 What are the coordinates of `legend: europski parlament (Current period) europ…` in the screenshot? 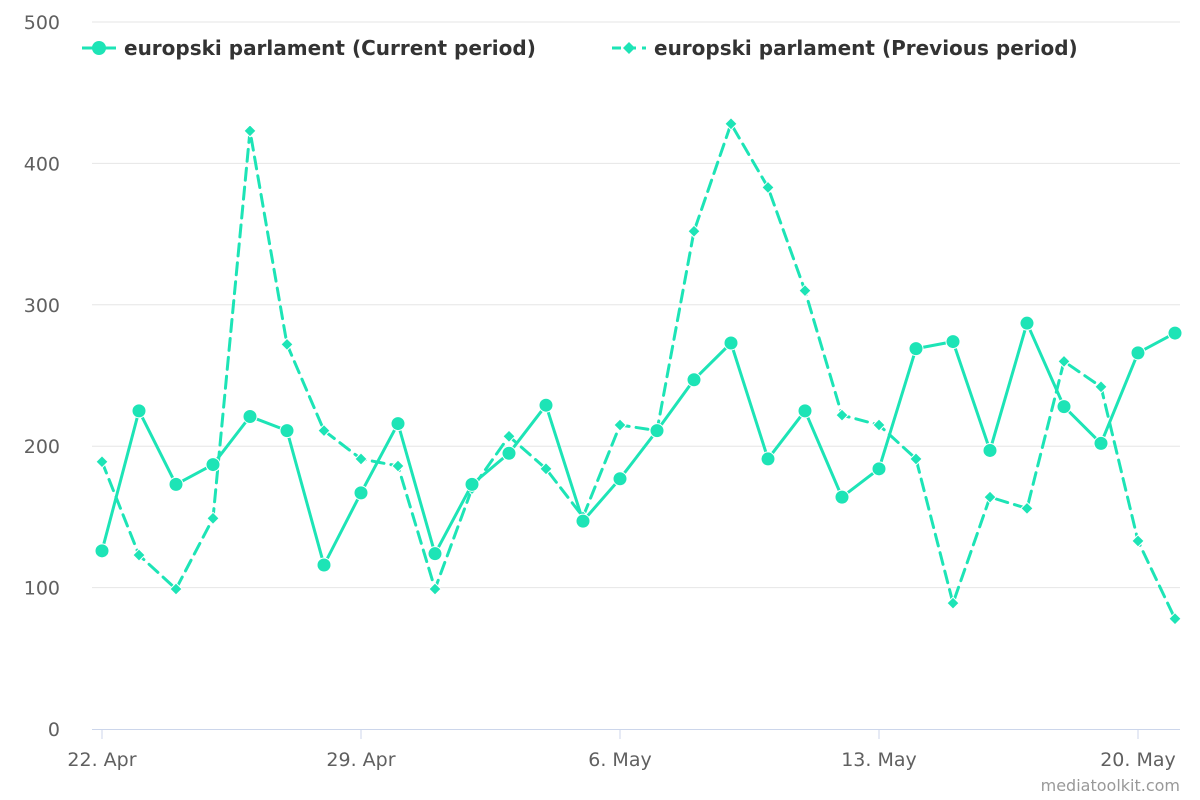 It's located at (580, 48).